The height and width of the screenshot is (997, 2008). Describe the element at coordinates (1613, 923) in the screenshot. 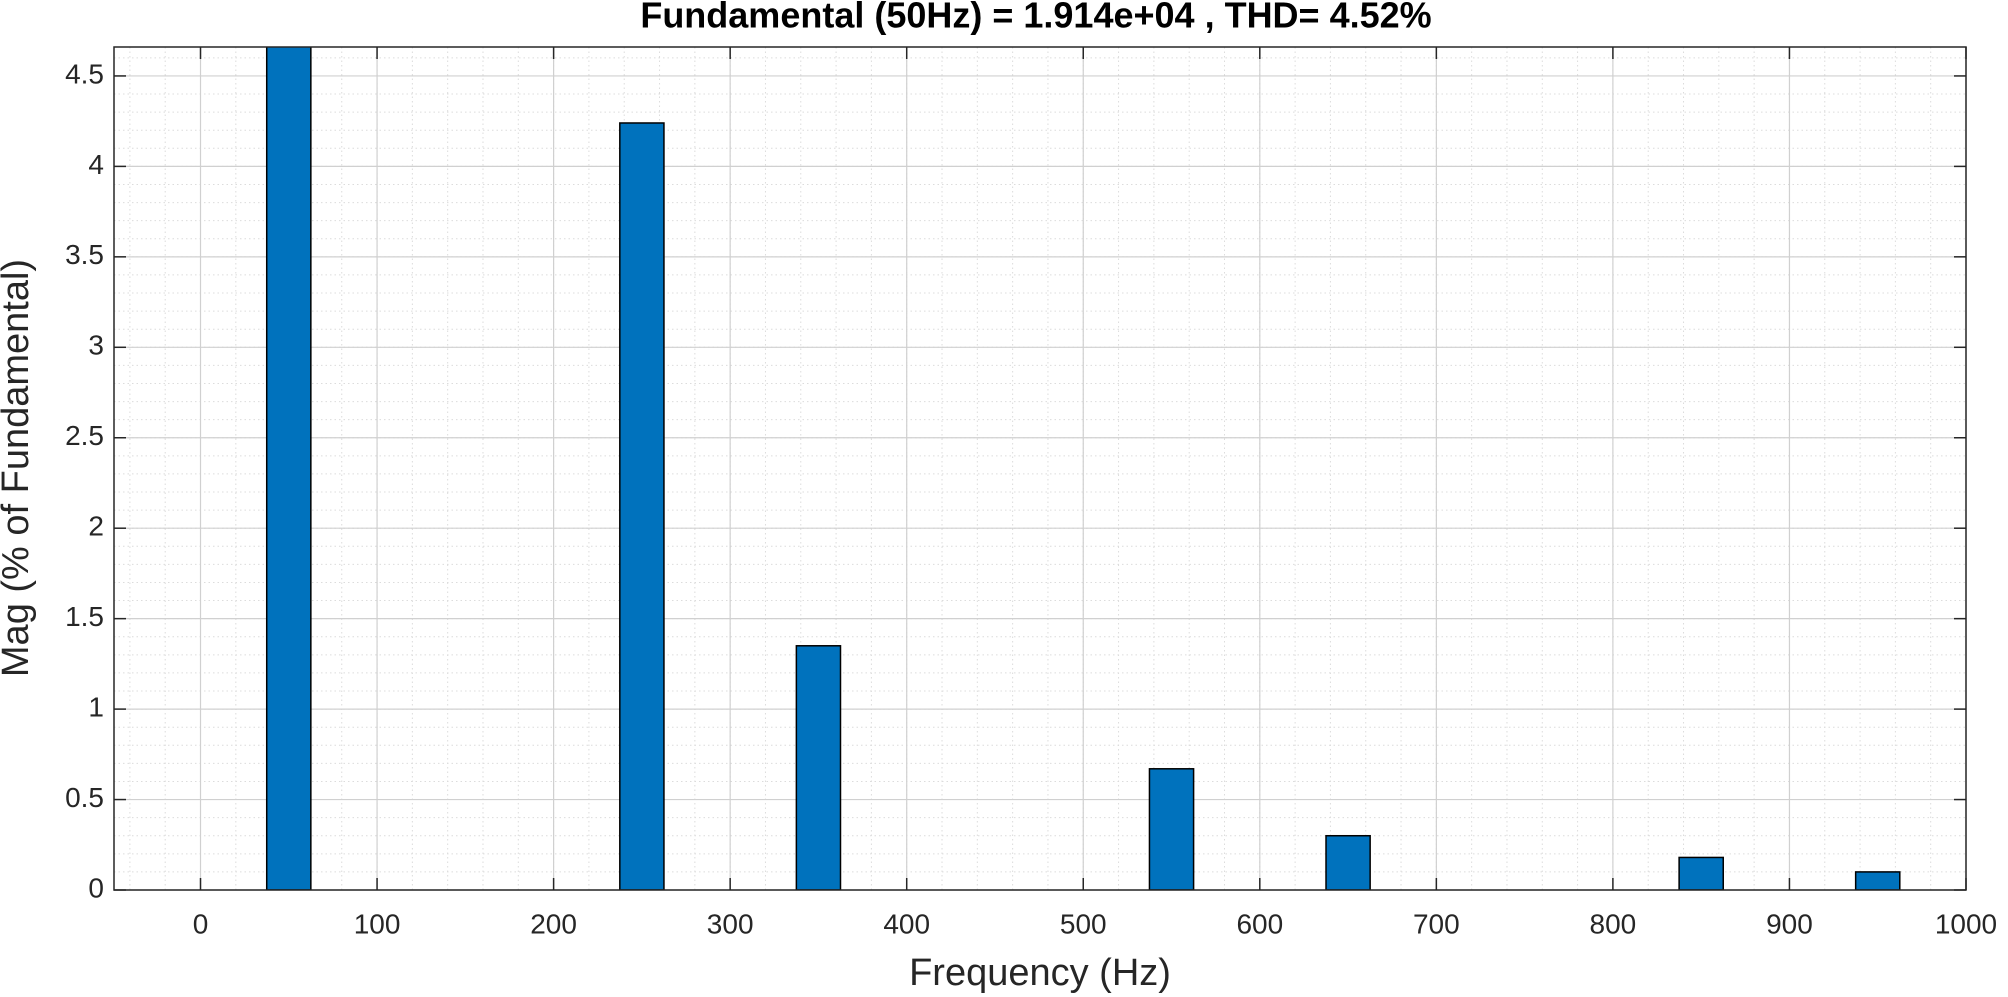

I see `x-tick-label: 800` at that location.